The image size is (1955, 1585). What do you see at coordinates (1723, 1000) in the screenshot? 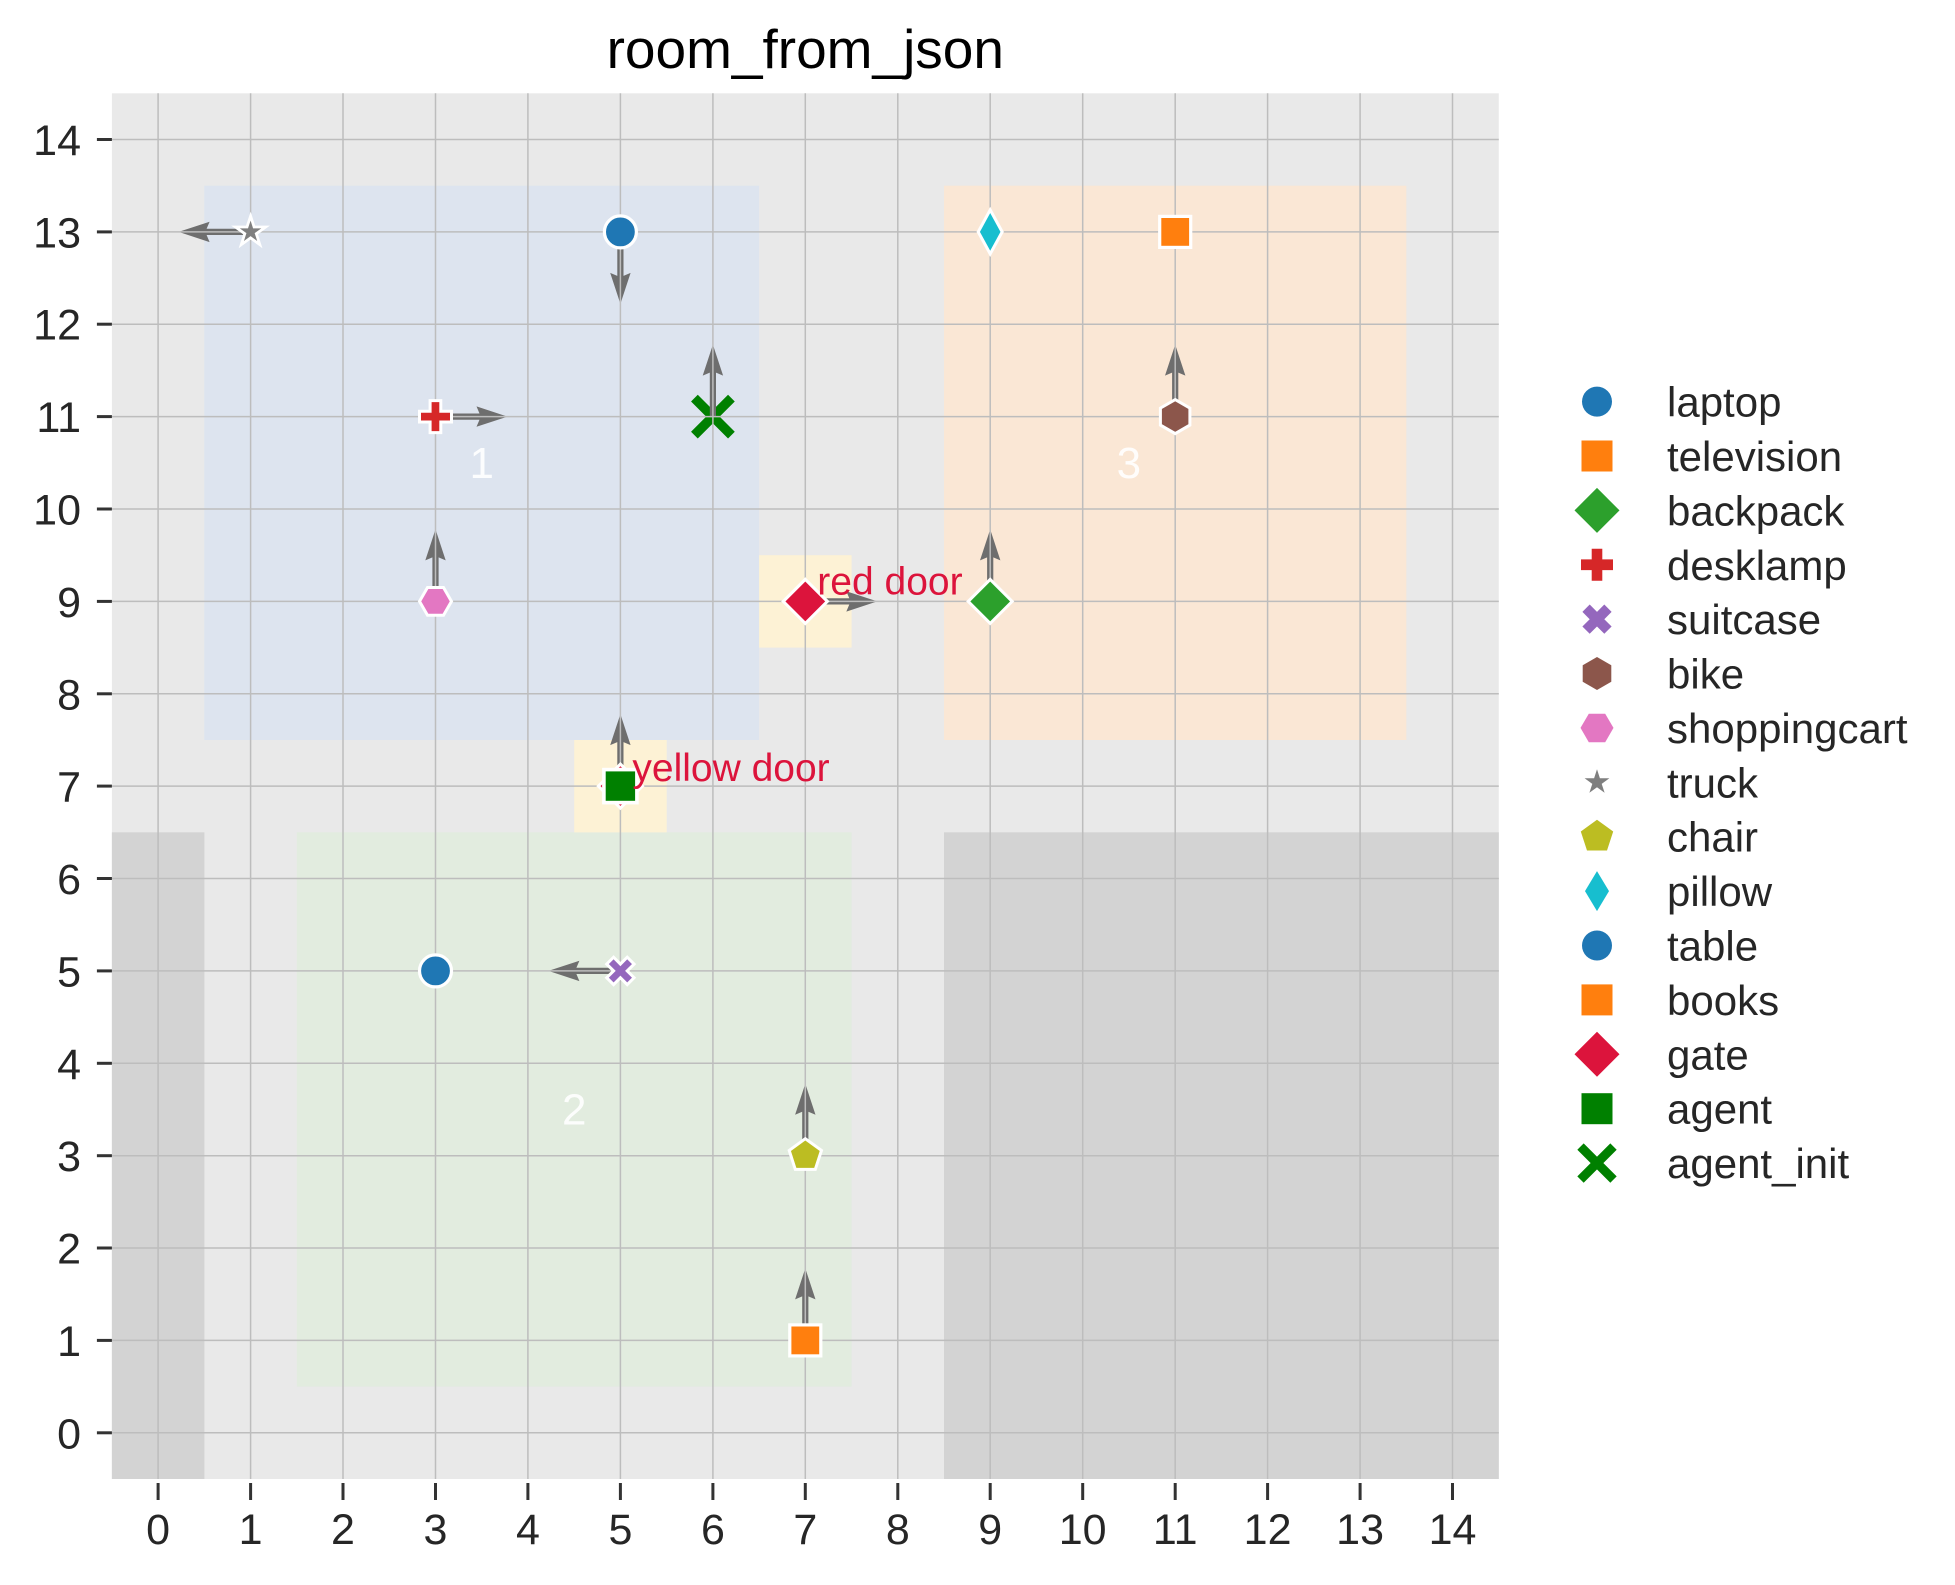
I see `svg-text: books` at bounding box center [1723, 1000].